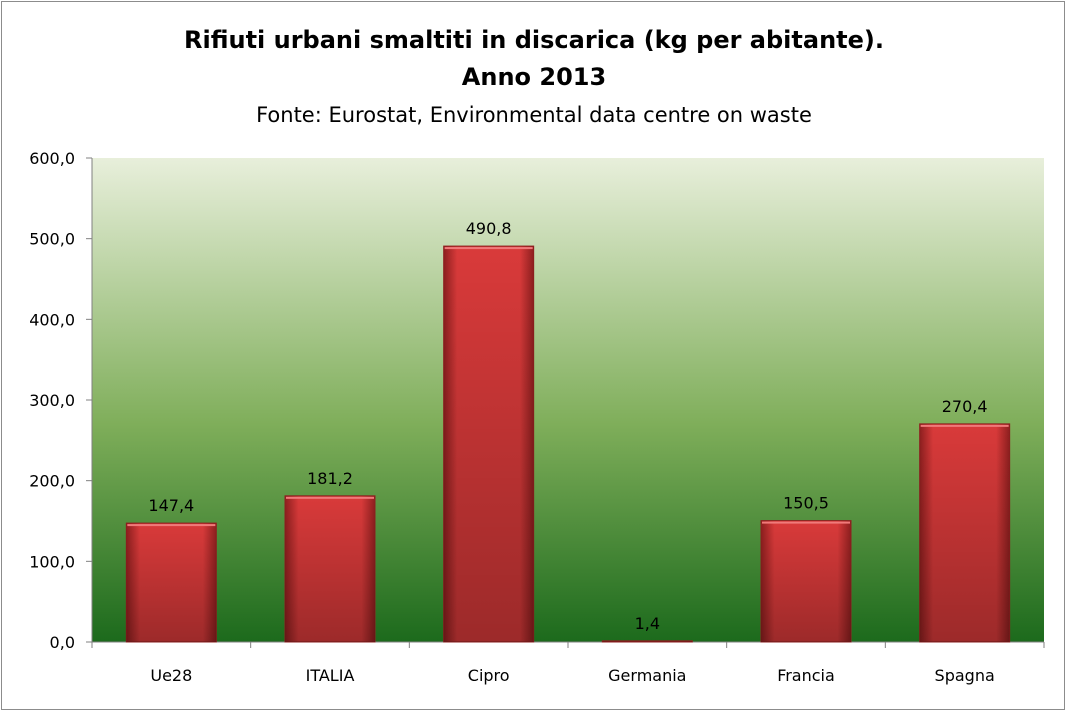  Describe the element at coordinates (534, 77) in the screenshot. I see `chart-title-year: Anno 2013` at that location.